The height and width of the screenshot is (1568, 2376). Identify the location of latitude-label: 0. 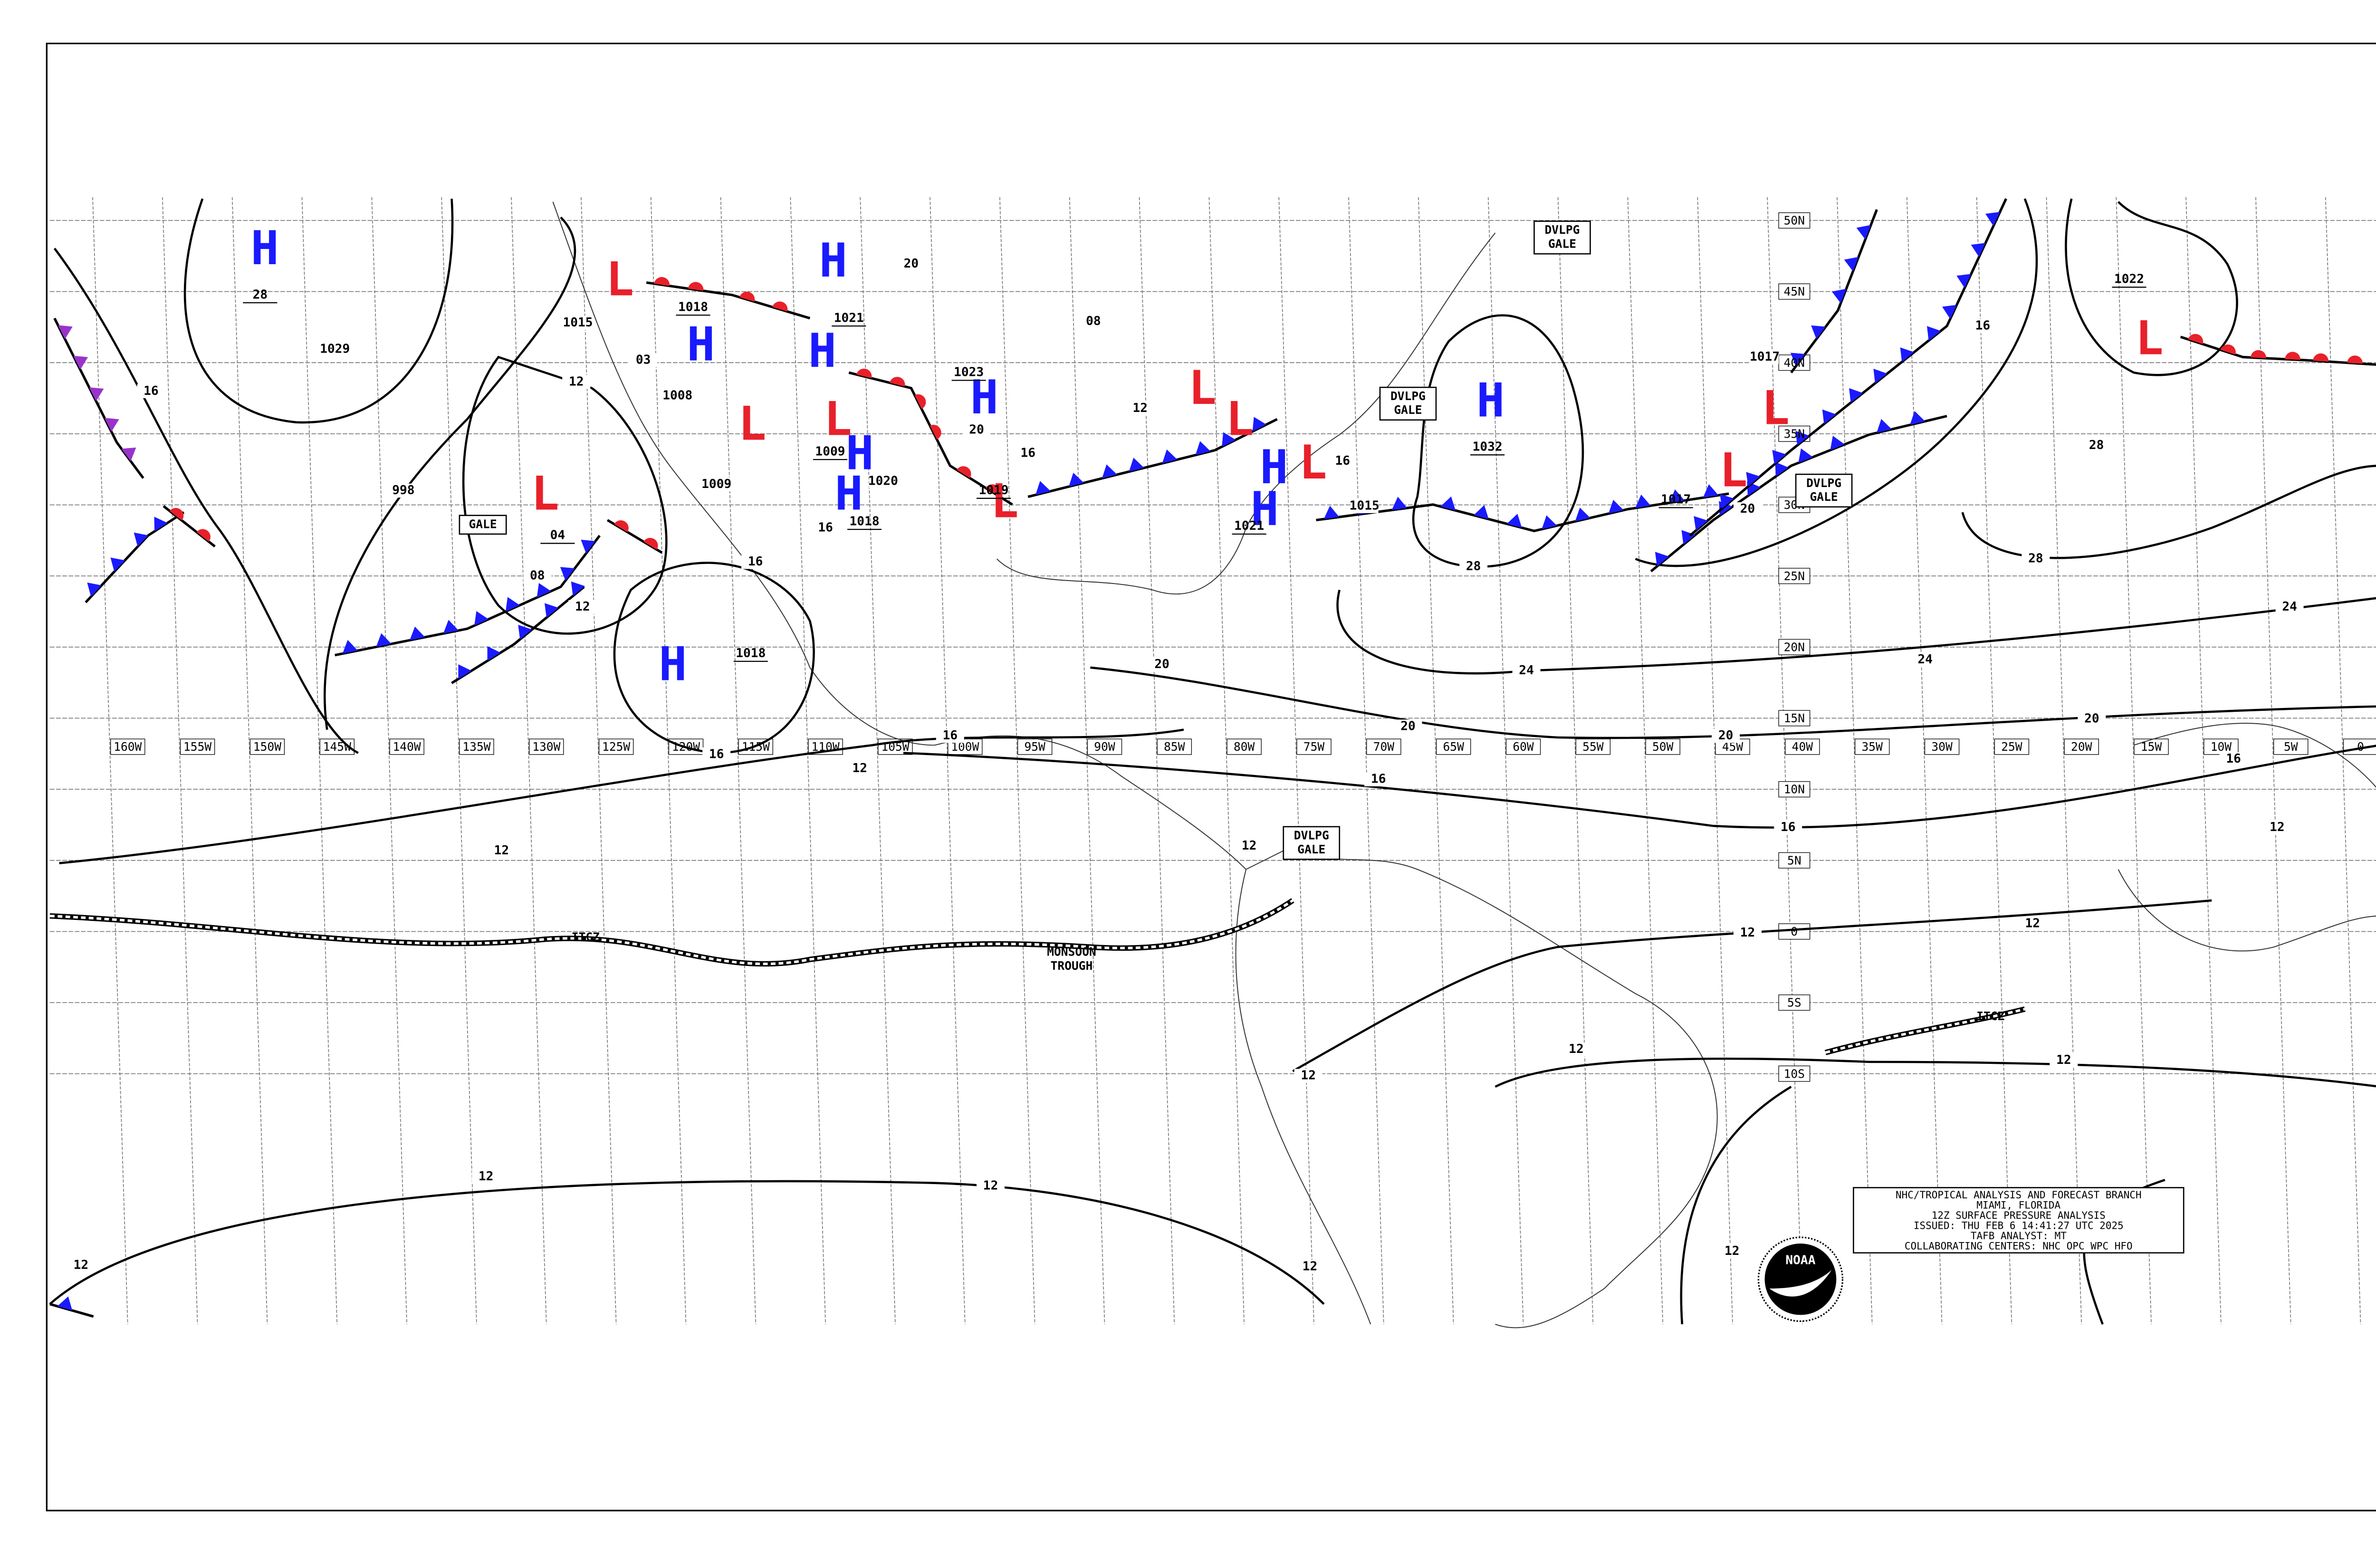
(1794, 932).